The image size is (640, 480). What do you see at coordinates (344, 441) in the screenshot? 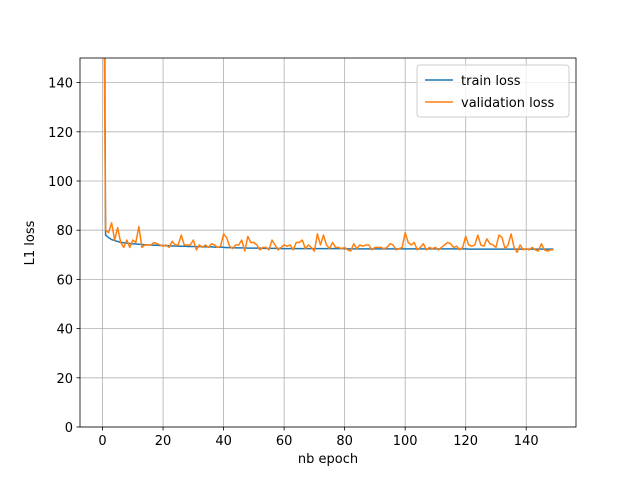
I see `x-tick-label: 80` at bounding box center [344, 441].